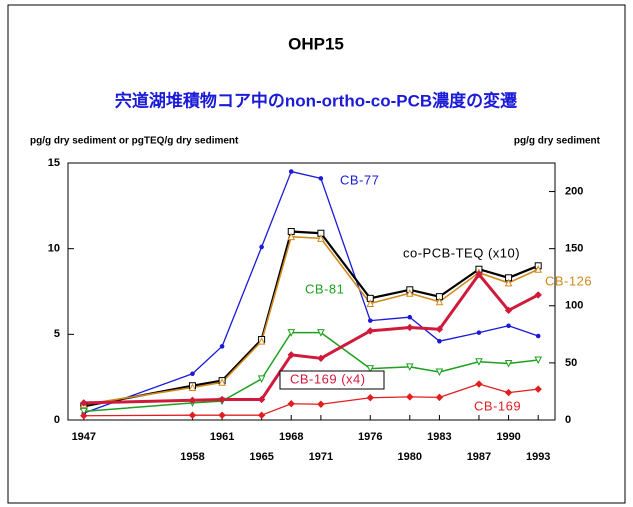  What do you see at coordinates (479, 457) in the screenshot?
I see `x-tick-label: 1987` at bounding box center [479, 457].